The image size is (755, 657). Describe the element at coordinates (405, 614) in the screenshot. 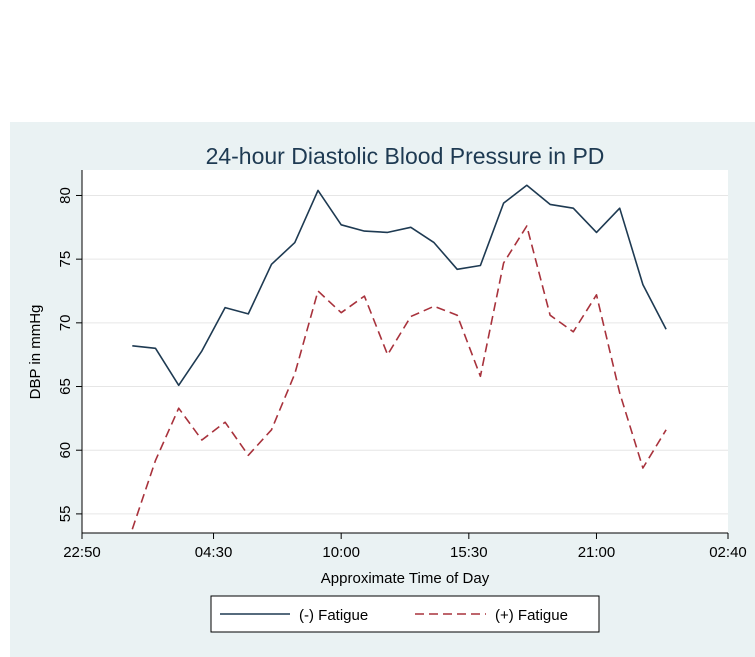

I see `legend: (-) Fatigue (+) Fatigue` at that location.